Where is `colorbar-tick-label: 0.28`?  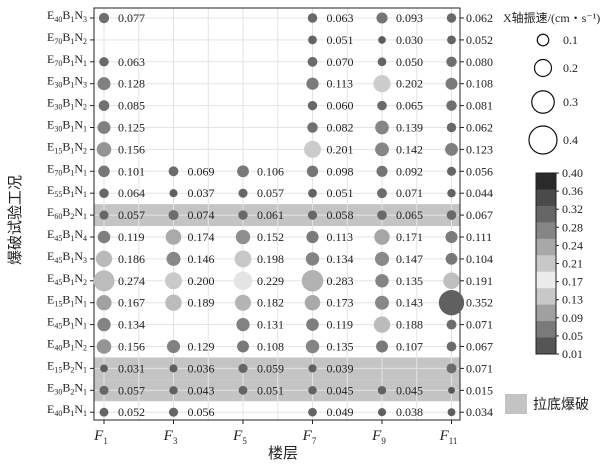
colorbar-tick-label: 0.28 is located at coordinates (572, 227).